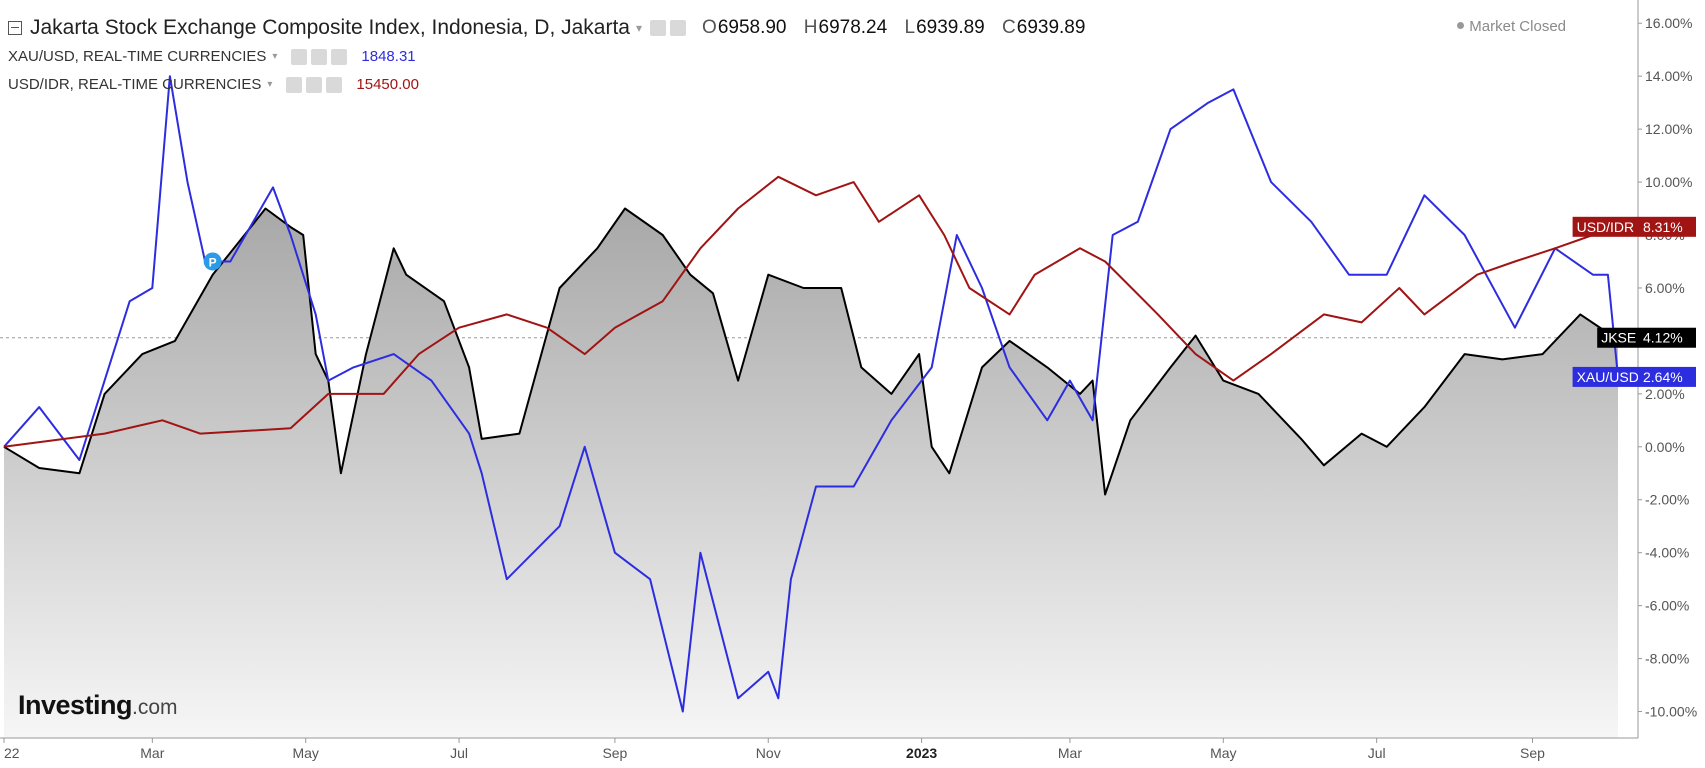  What do you see at coordinates (1665, 394) in the screenshot?
I see `y-tick-label: 2.00%` at bounding box center [1665, 394].